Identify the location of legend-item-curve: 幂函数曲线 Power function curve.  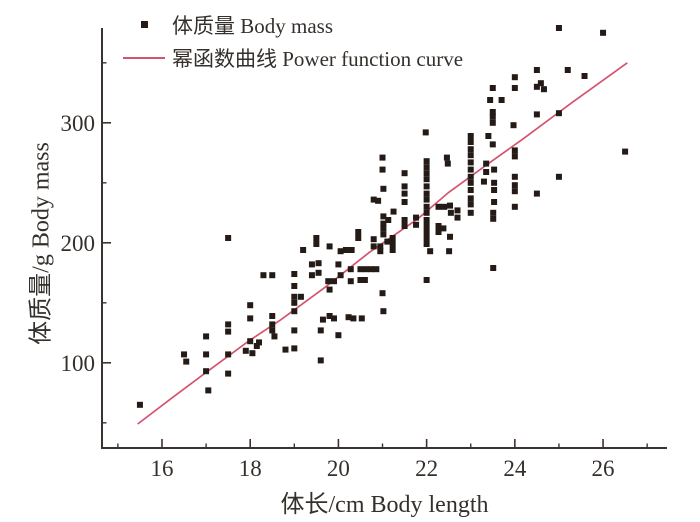
(291, 57).